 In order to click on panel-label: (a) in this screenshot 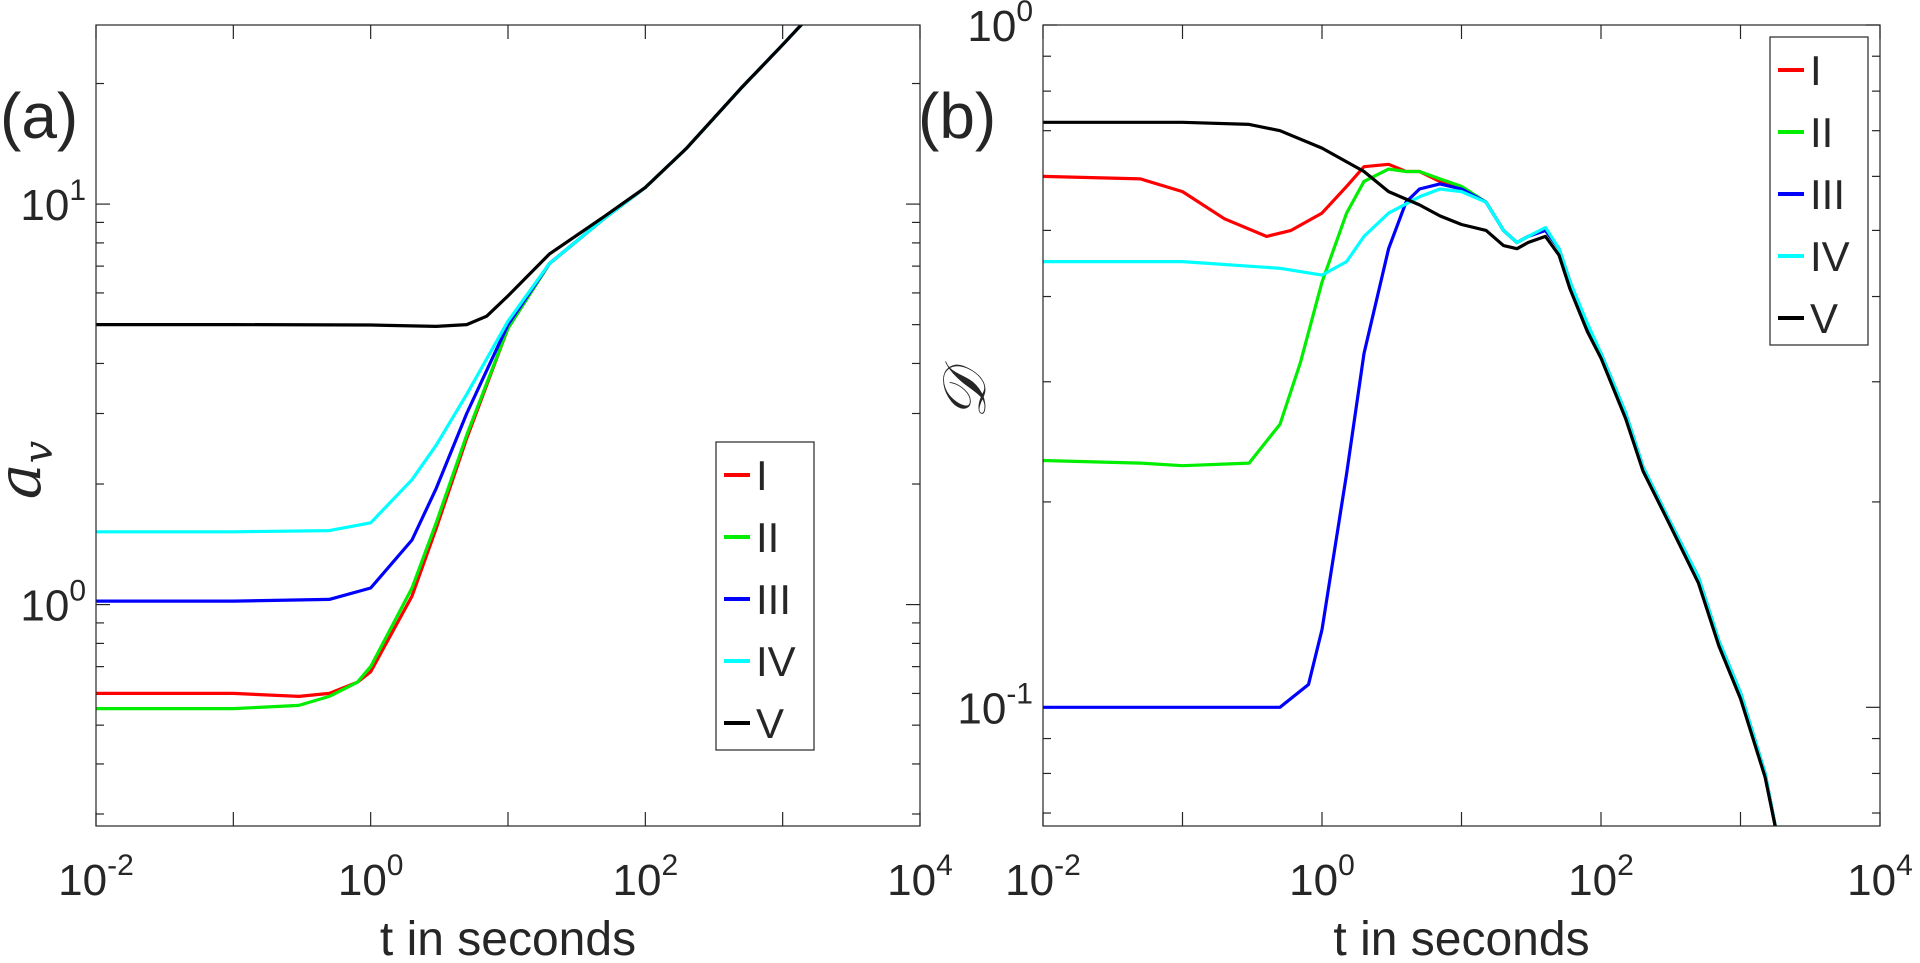, I will do `click(39, 116)`.